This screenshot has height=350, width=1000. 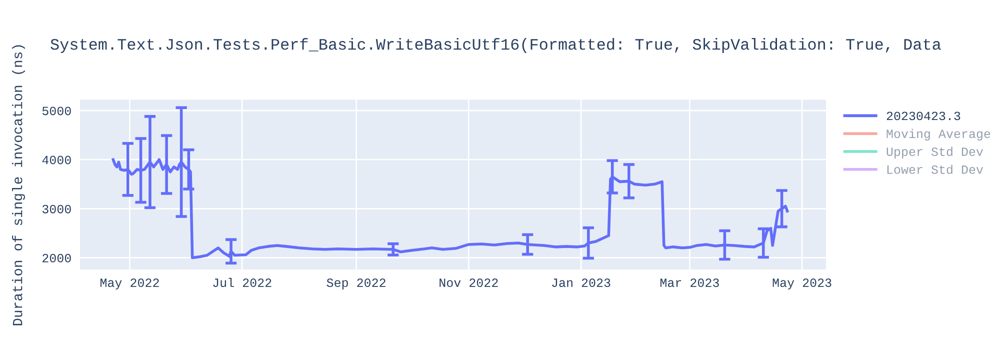 What do you see at coordinates (469, 283) in the screenshot?
I see `x-tick-label: Nov 2022` at bounding box center [469, 283].